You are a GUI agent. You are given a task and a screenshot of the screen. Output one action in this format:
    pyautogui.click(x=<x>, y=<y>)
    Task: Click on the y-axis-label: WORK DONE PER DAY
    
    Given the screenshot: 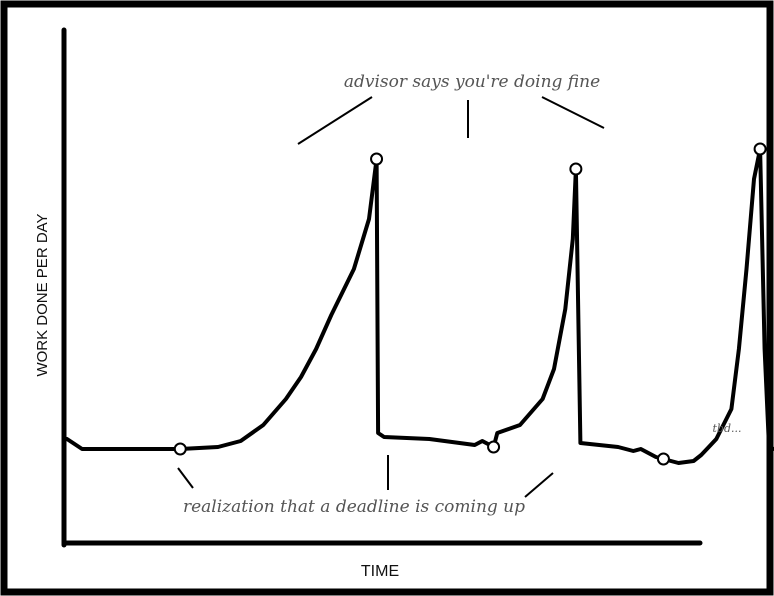 What is the action you would take?
    pyautogui.click(x=42, y=294)
    